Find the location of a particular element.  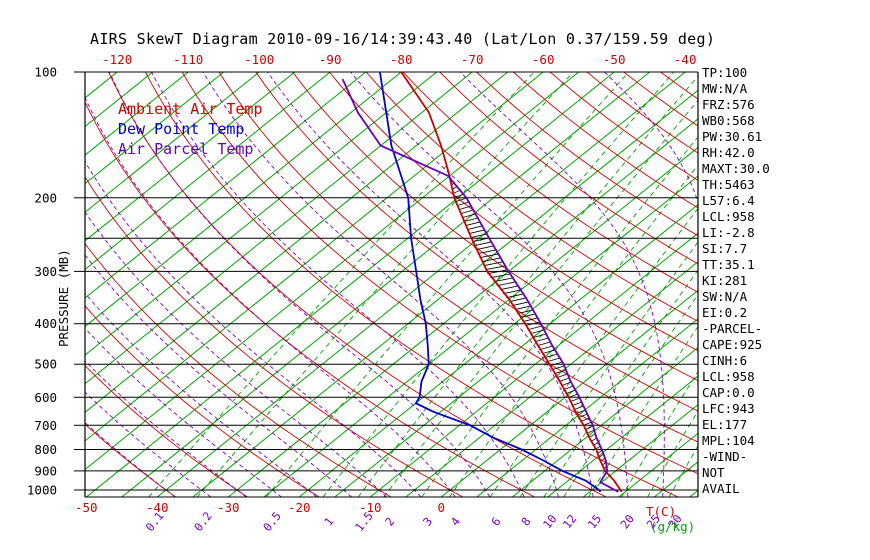

pressure-axis-label: PRESSURE (MB) is located at coordinates (63, 298).